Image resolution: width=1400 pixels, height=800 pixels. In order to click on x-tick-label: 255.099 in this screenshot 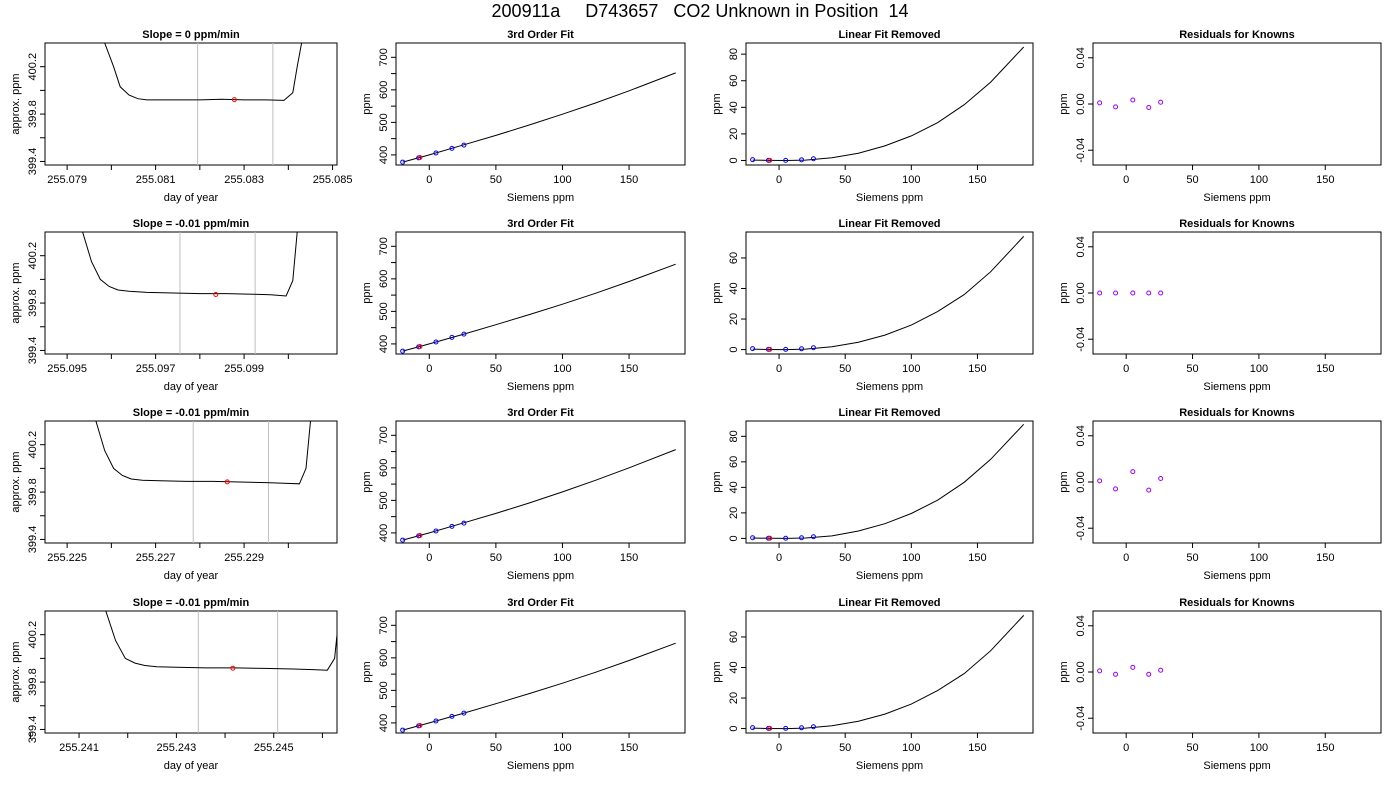, I will do `click(244, 369)`.